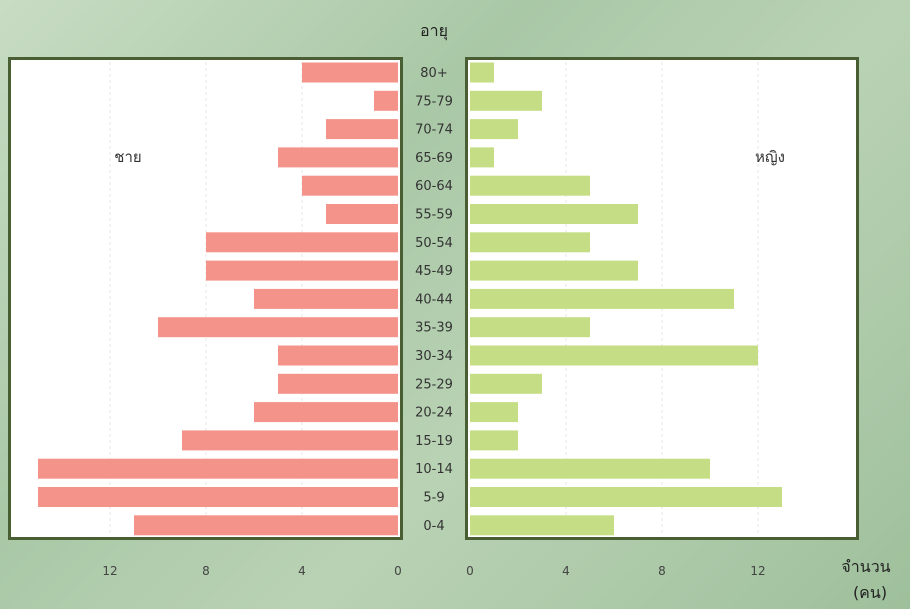 Image resolution: width=910 pixels, height=609 pixels. Describe the element at coordinates (566, 571) in the screenshot. I see `tick-label-right: 4` at that location.